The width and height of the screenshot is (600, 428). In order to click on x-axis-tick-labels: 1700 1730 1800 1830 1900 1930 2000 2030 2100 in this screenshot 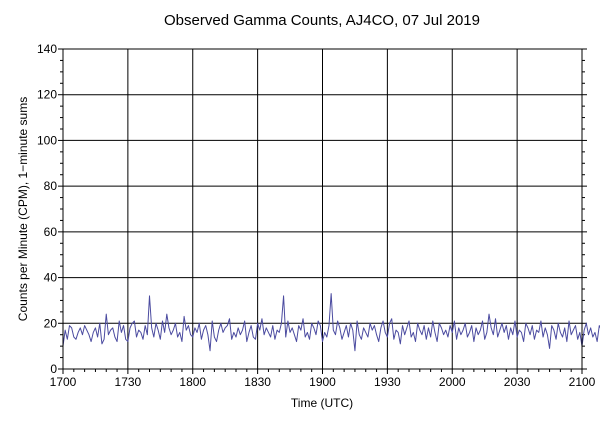, I will do `click(323, 382)`.